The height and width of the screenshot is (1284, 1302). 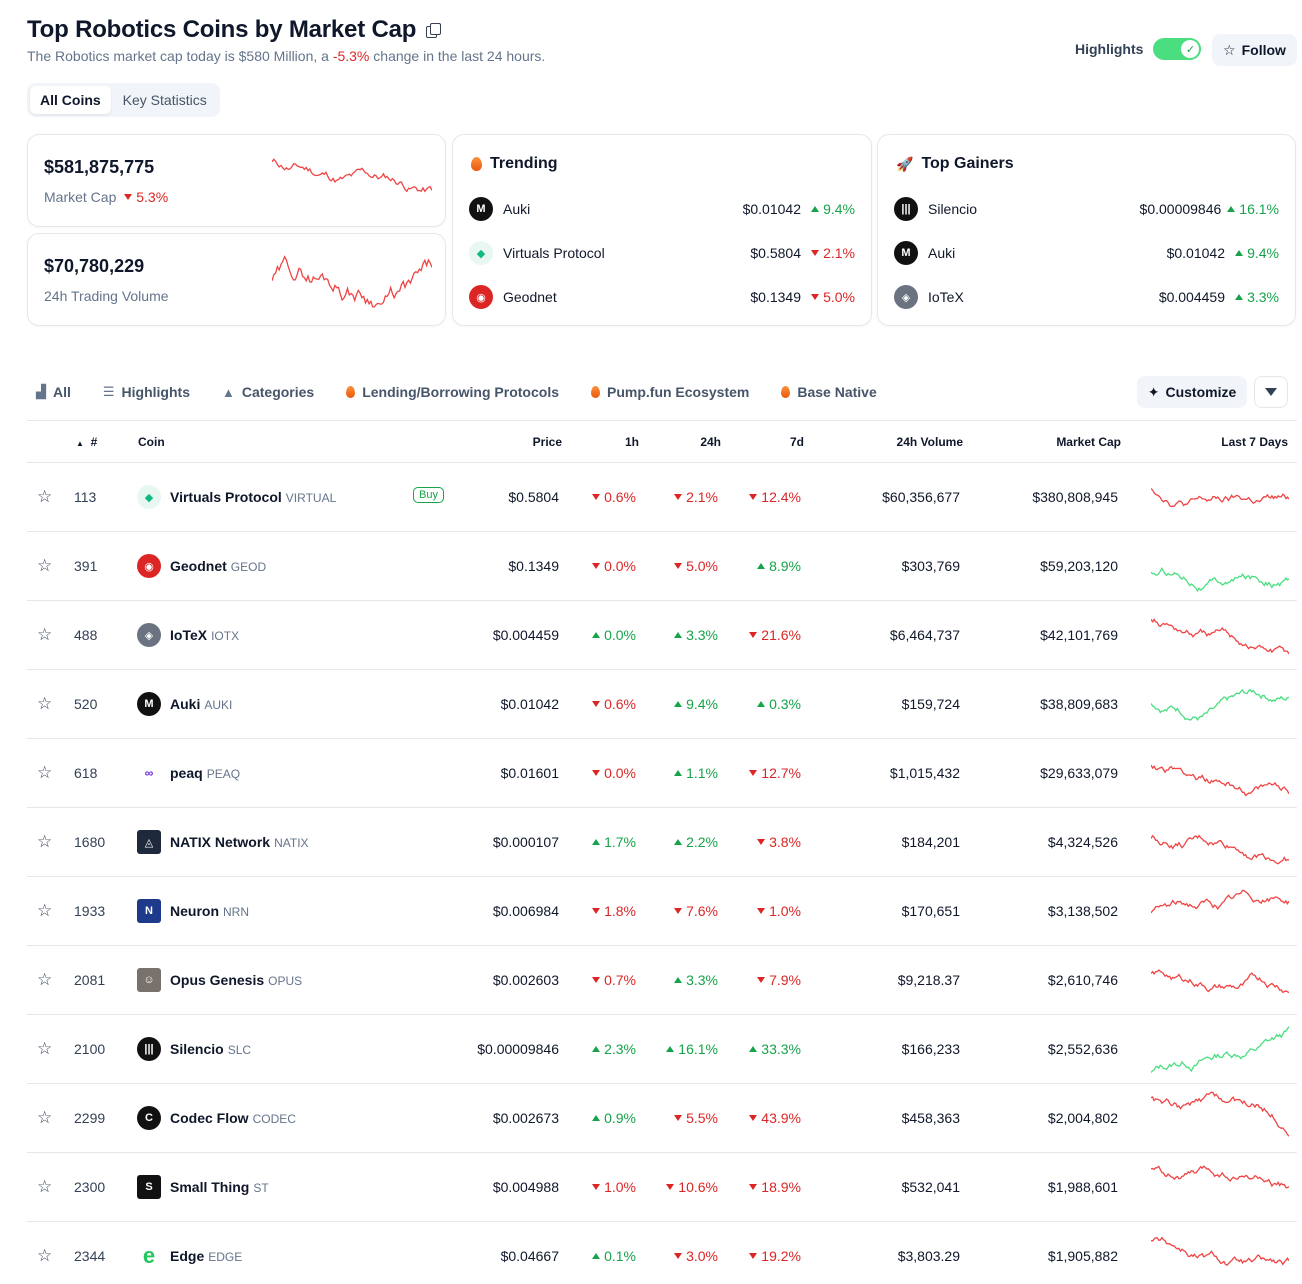 I want to click on coin-symbol: GEOD, so click(x=248, y=567).